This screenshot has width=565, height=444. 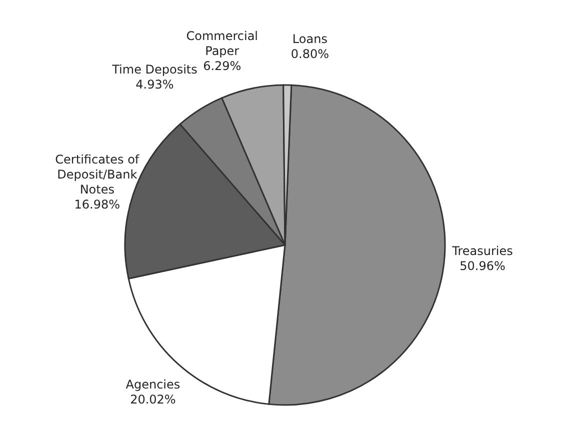 I want to click on slice-label: Loans, so click(x=310, y=39).